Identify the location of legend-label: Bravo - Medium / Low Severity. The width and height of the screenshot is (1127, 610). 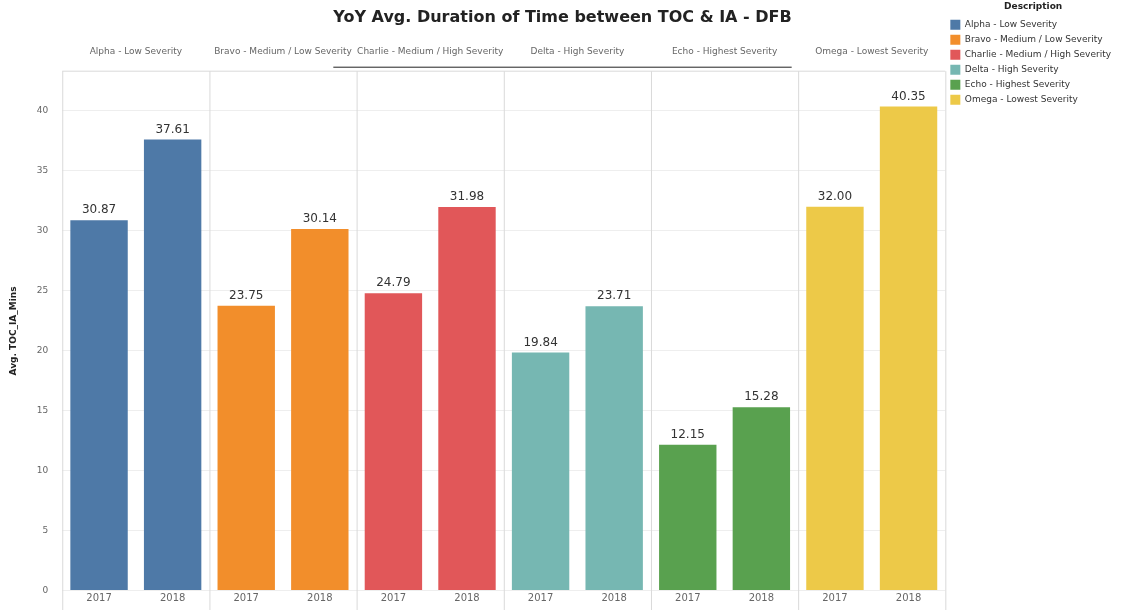
(1034, 39).